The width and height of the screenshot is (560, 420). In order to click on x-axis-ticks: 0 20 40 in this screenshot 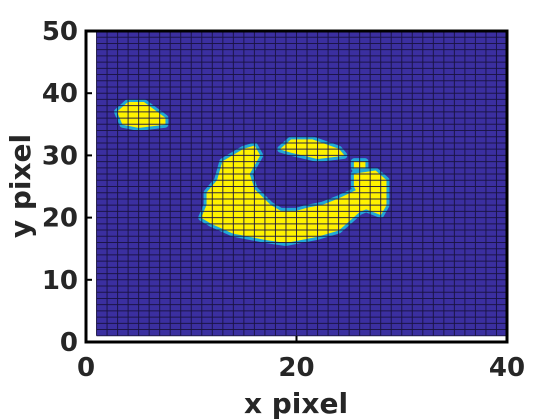, I will do `click(301, 359)`.